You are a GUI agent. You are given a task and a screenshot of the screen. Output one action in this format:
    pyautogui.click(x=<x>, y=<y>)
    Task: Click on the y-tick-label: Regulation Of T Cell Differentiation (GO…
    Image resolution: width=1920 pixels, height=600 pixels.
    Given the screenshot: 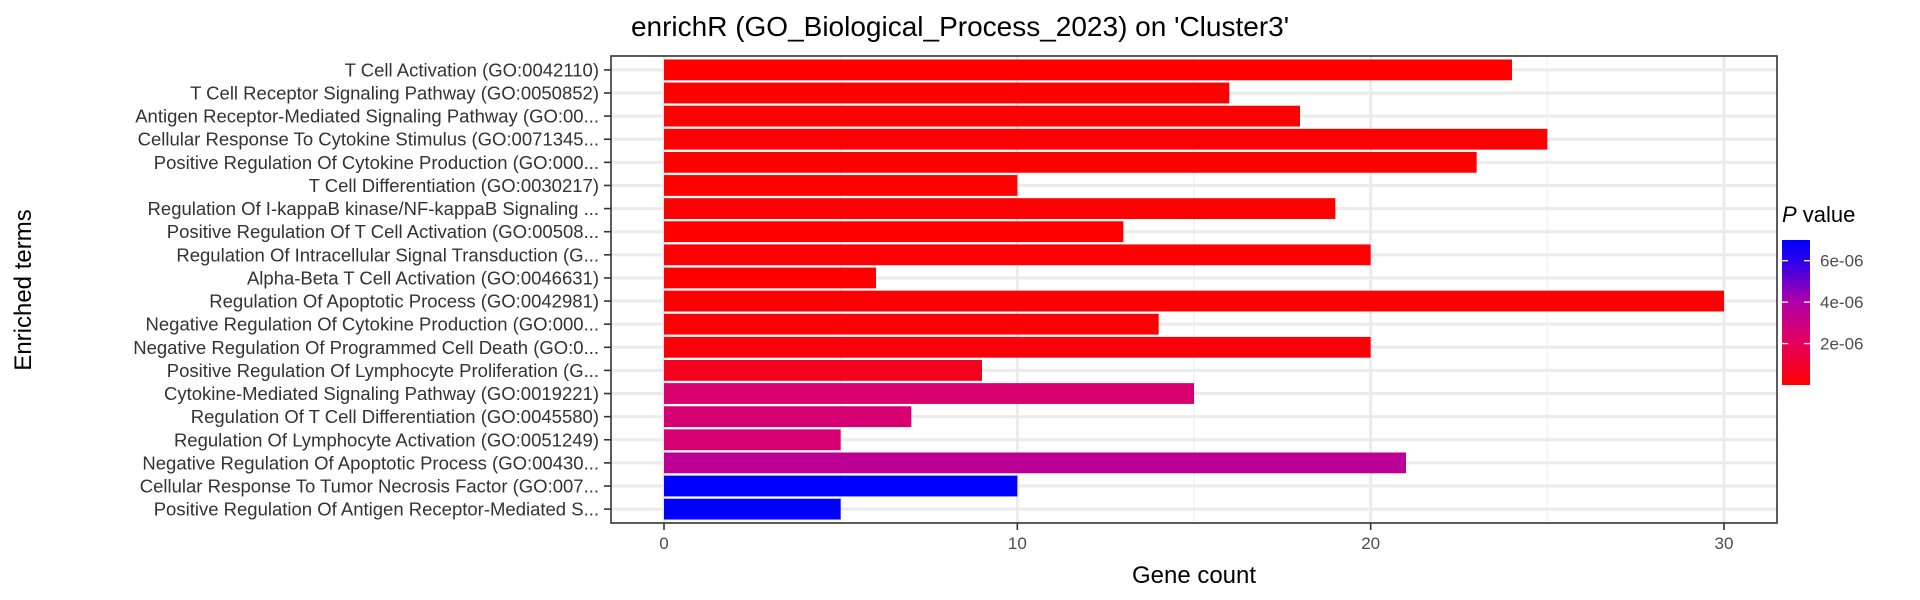 What is the action you would take?
    pyautogui.click(x=395, y=416)
    